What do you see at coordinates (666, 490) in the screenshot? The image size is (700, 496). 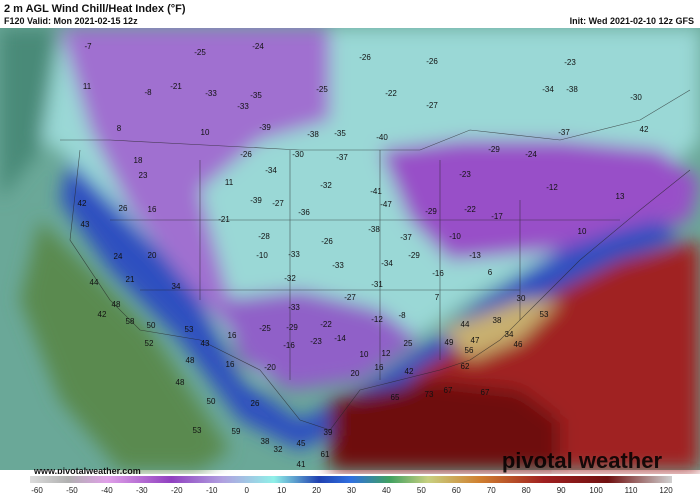 I see `colorbar-tick-label: 120` at bounding box center [666, 490].